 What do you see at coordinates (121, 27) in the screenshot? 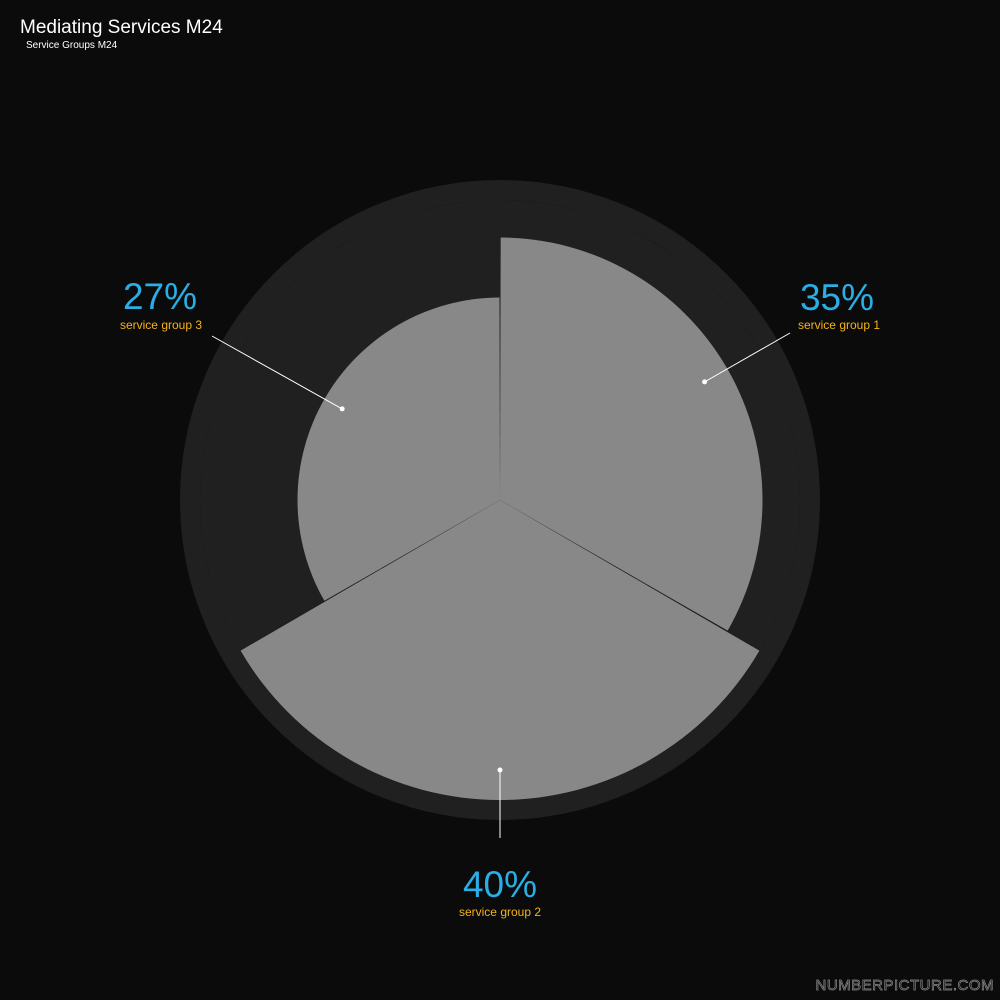
I see `chart-title: Mediating Services M24` at bounding box center [121, 27].